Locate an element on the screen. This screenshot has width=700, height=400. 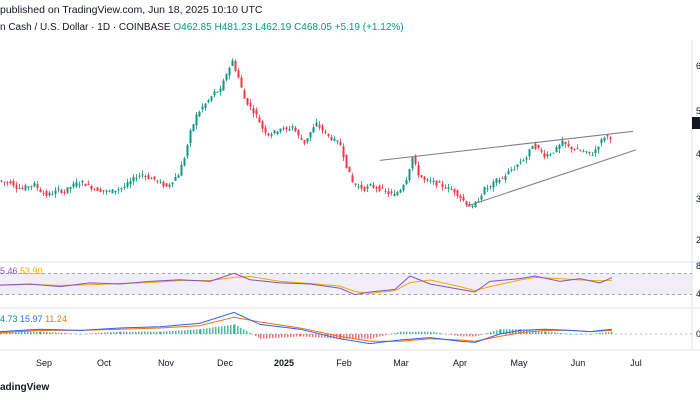
y-tick-label: 3 is located at coordinates (698, 199).